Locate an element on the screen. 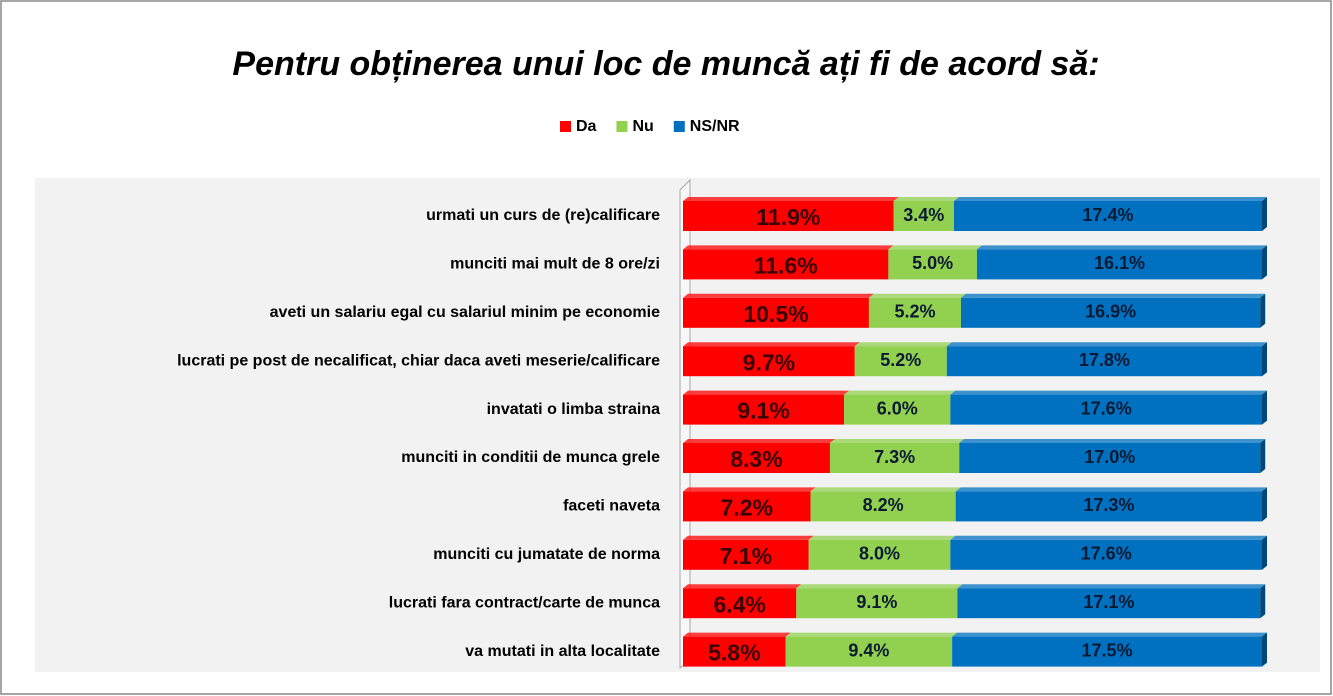  category-label: va mutati in alta localitate is located at coordinates (562, 651).